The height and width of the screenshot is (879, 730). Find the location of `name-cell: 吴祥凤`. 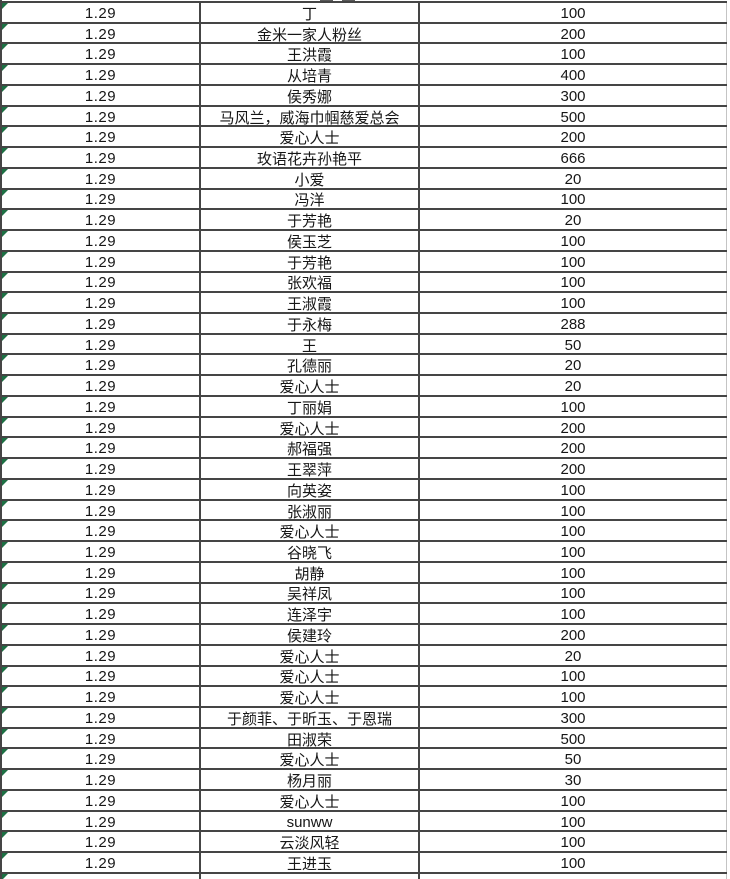

name-cell: 吴祥凤 is located at coordinates (310, 593).